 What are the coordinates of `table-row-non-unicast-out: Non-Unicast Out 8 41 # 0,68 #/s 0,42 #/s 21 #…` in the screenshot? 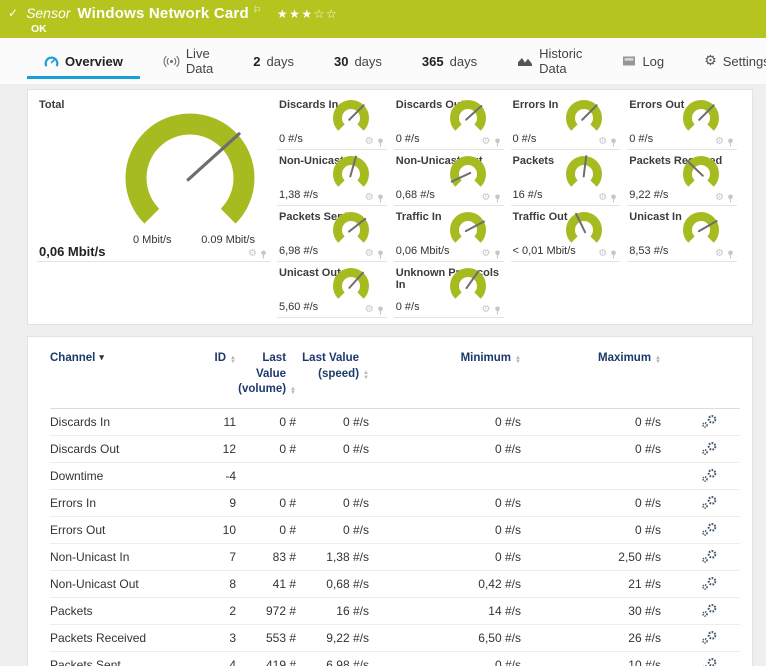 It's located at (395, 584).